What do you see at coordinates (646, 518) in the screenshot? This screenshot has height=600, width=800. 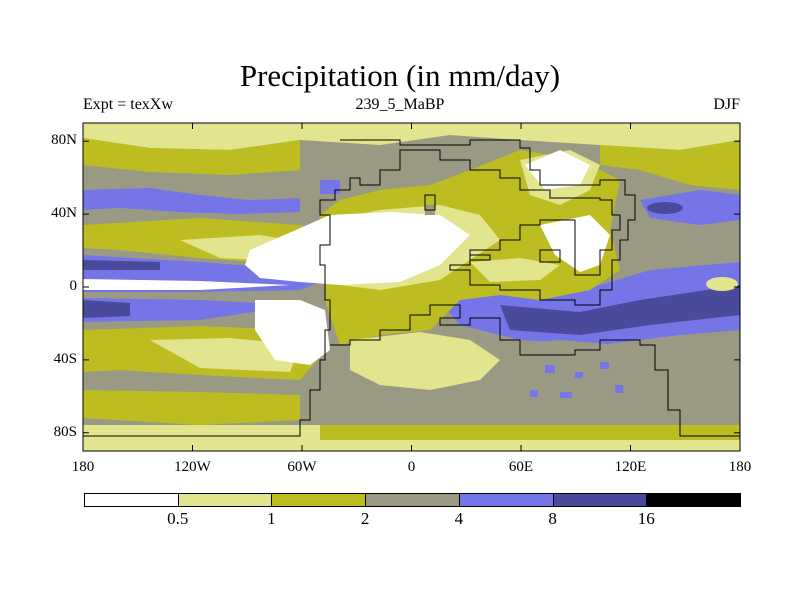 I see `colorbar-label: 16` at bounding box center [646, 518].